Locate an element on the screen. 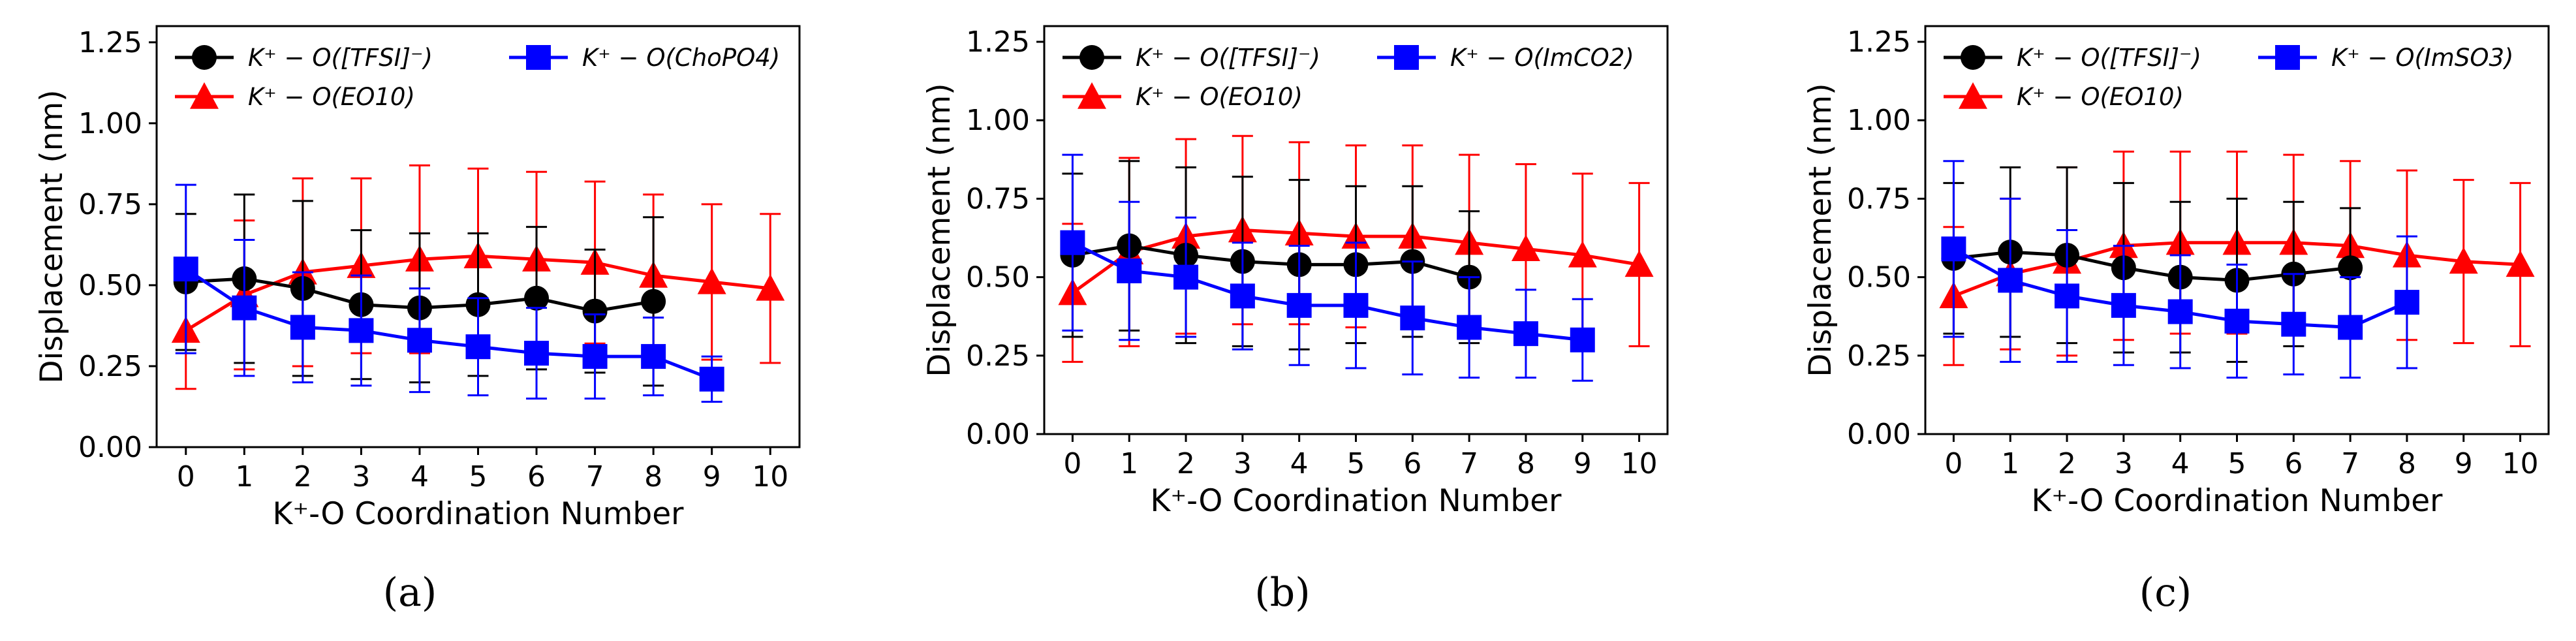 The height and width of the screenshot is (641, 2576). legend-label: K⁺ − O(ChoPO4) is located at coordinates (681, 58).